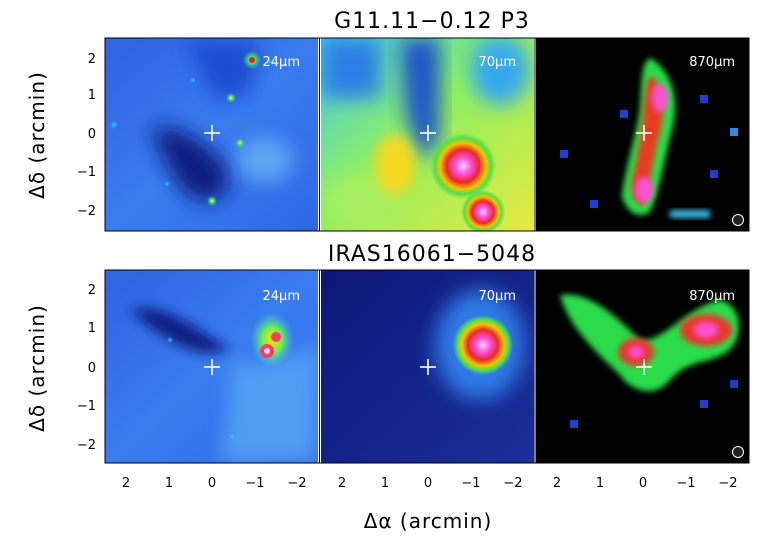  I want to click on x-axis-ticks: 2 1 0 −1 −2 2 1 0 −1 −2 2 1 0 −1 −2, so click(430, 483).